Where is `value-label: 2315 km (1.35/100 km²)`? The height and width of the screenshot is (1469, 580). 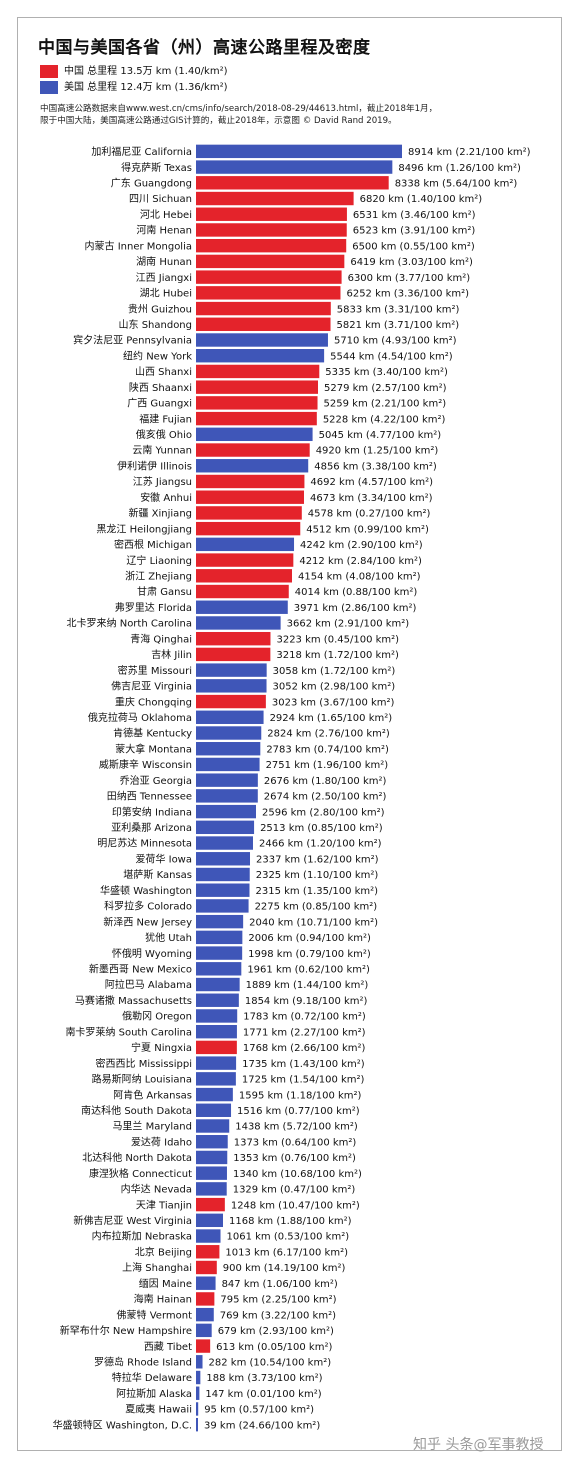
value-label: 2315 km (1.35/100 km²) is located at coordinates (316, 891).